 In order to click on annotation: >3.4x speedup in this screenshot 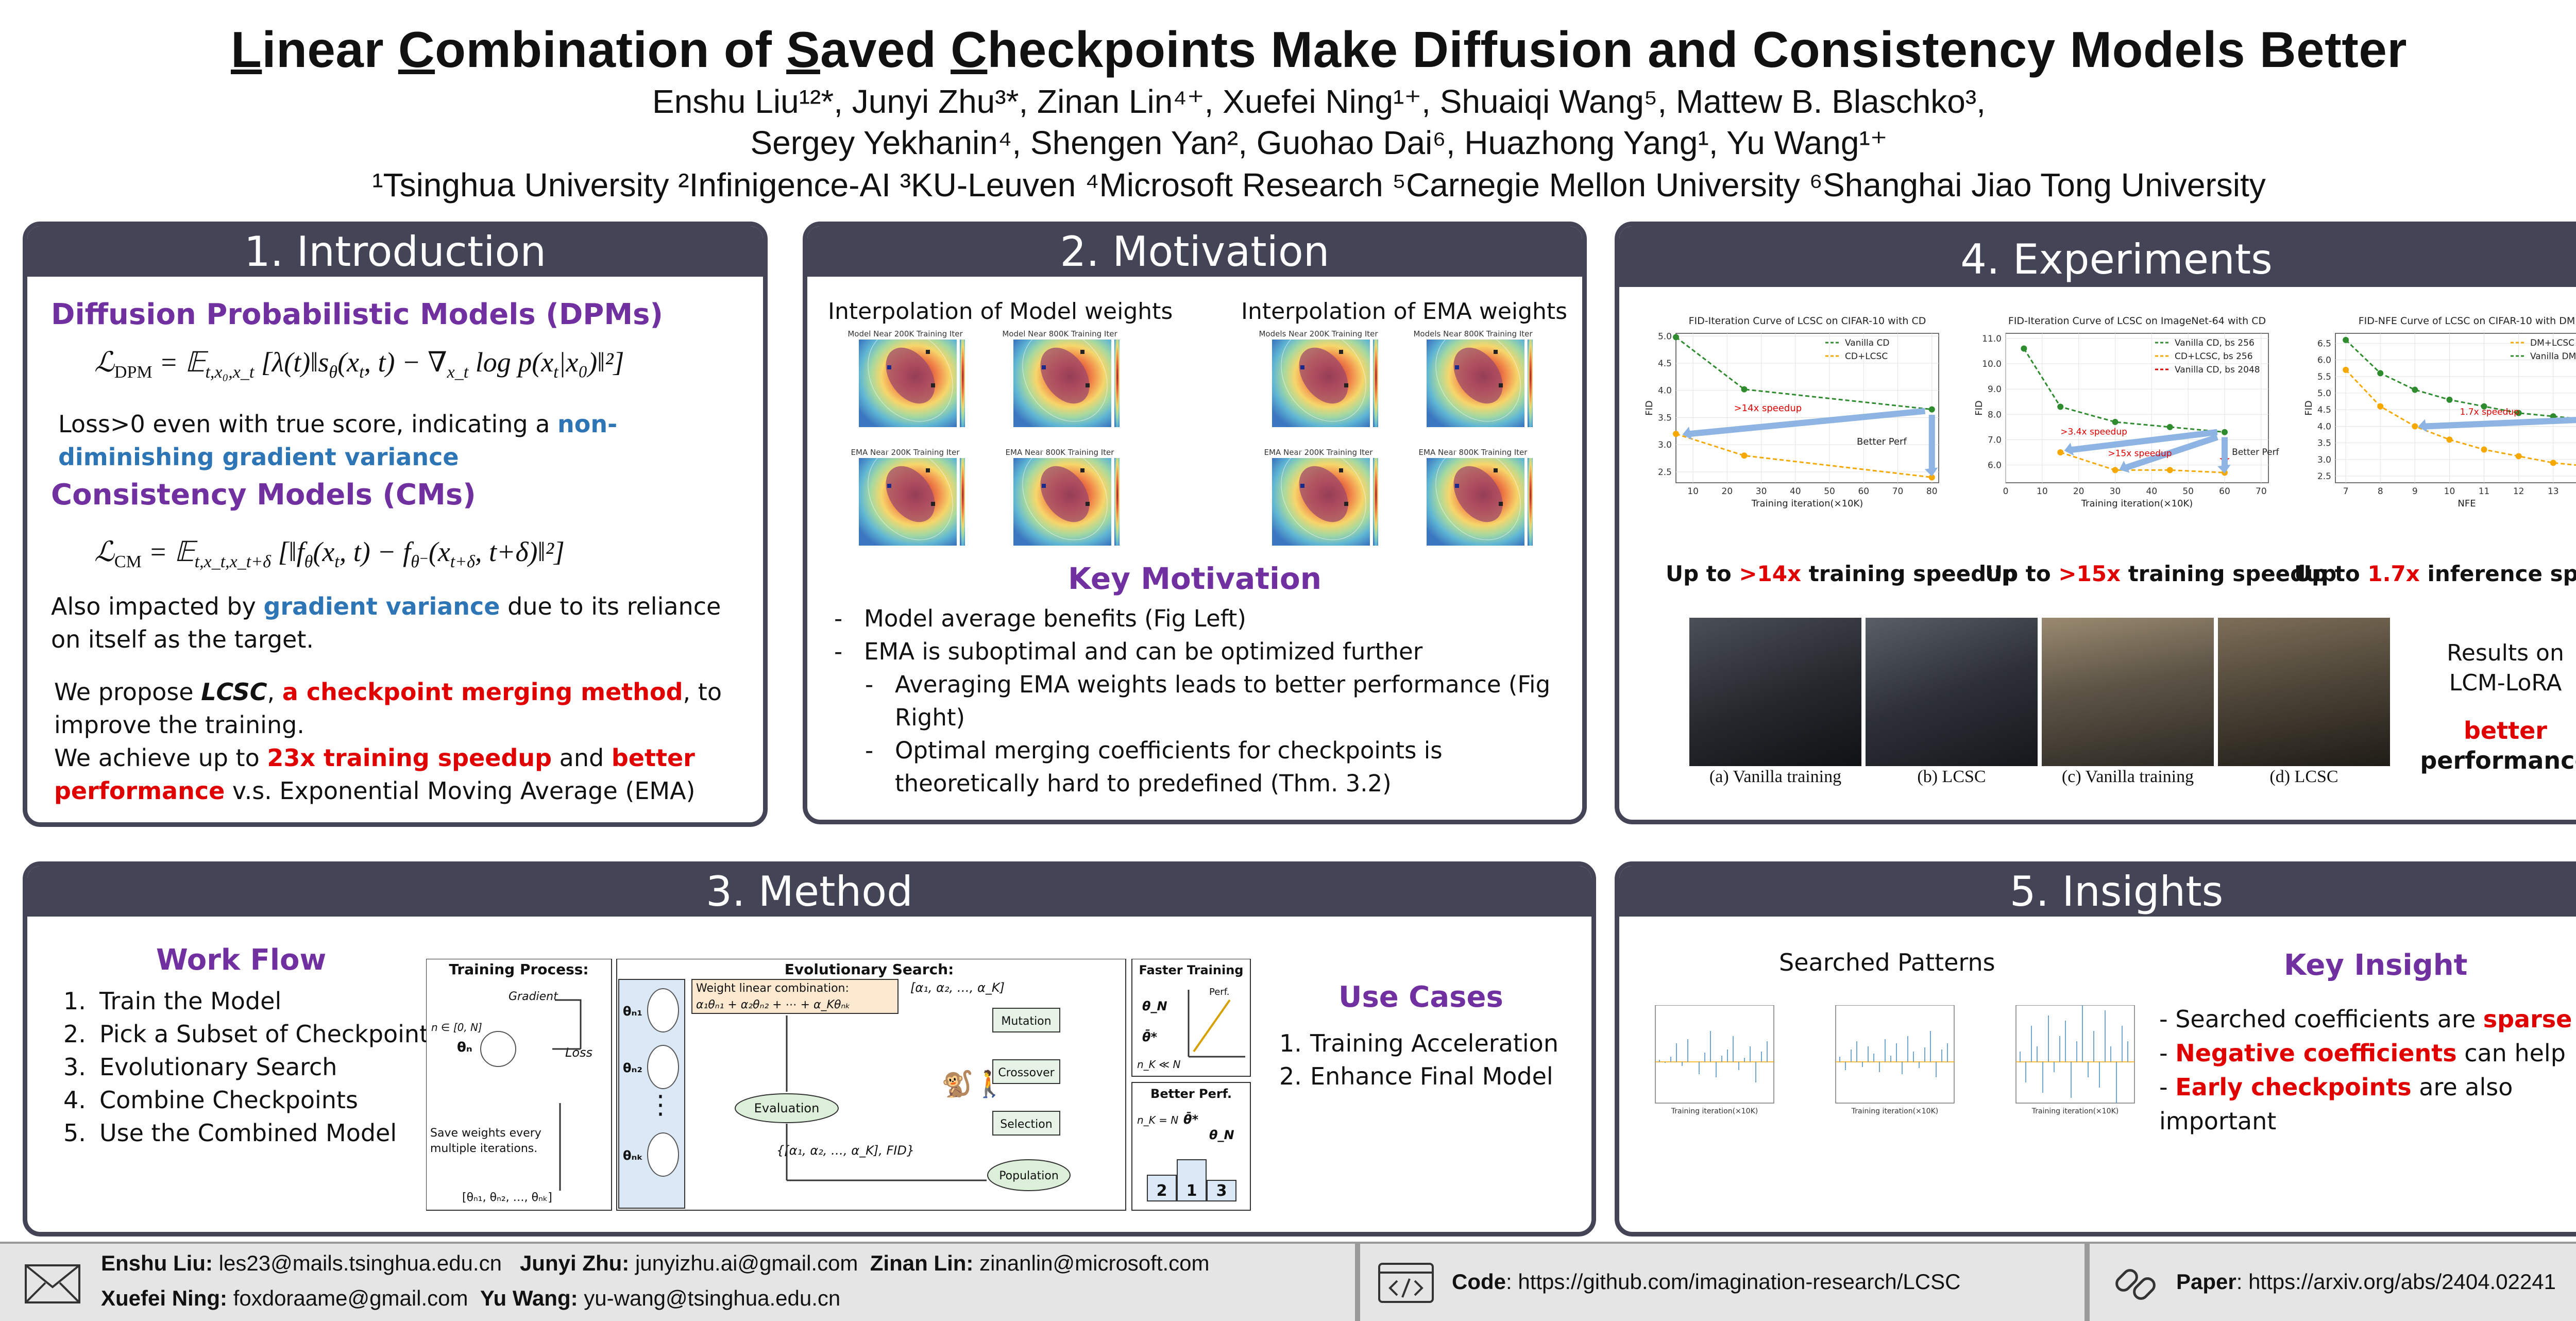, I will do `click(2093, 432)`.